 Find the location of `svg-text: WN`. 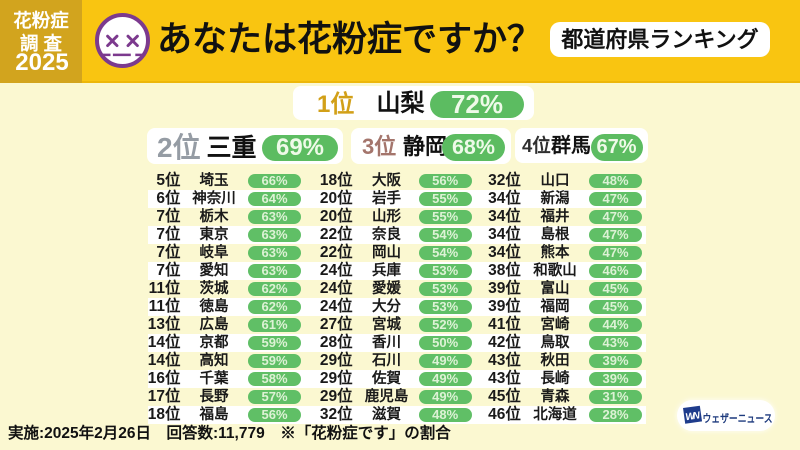

svg-text: WN is located at coordinates (693, 416).